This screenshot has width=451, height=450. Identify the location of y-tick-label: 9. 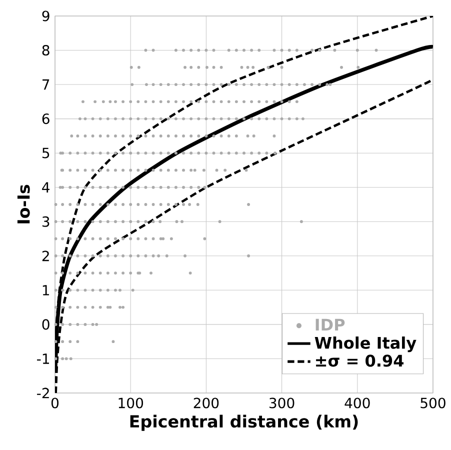
(46, 16).